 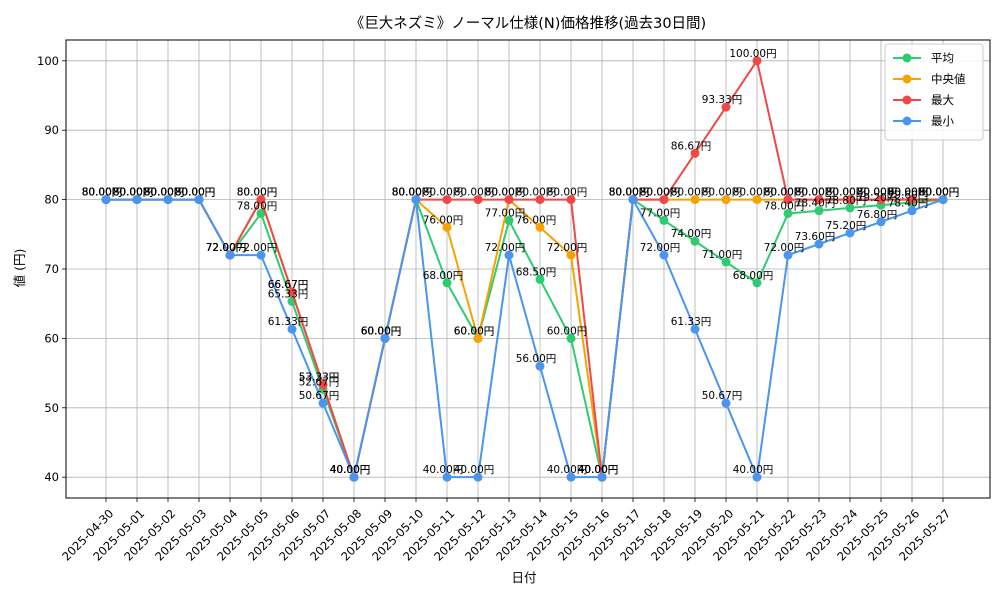 What do you see at coordinates (536, 359) in the screenshot?
I see `data-label: 56.00円` at bounding box center [536, 359].